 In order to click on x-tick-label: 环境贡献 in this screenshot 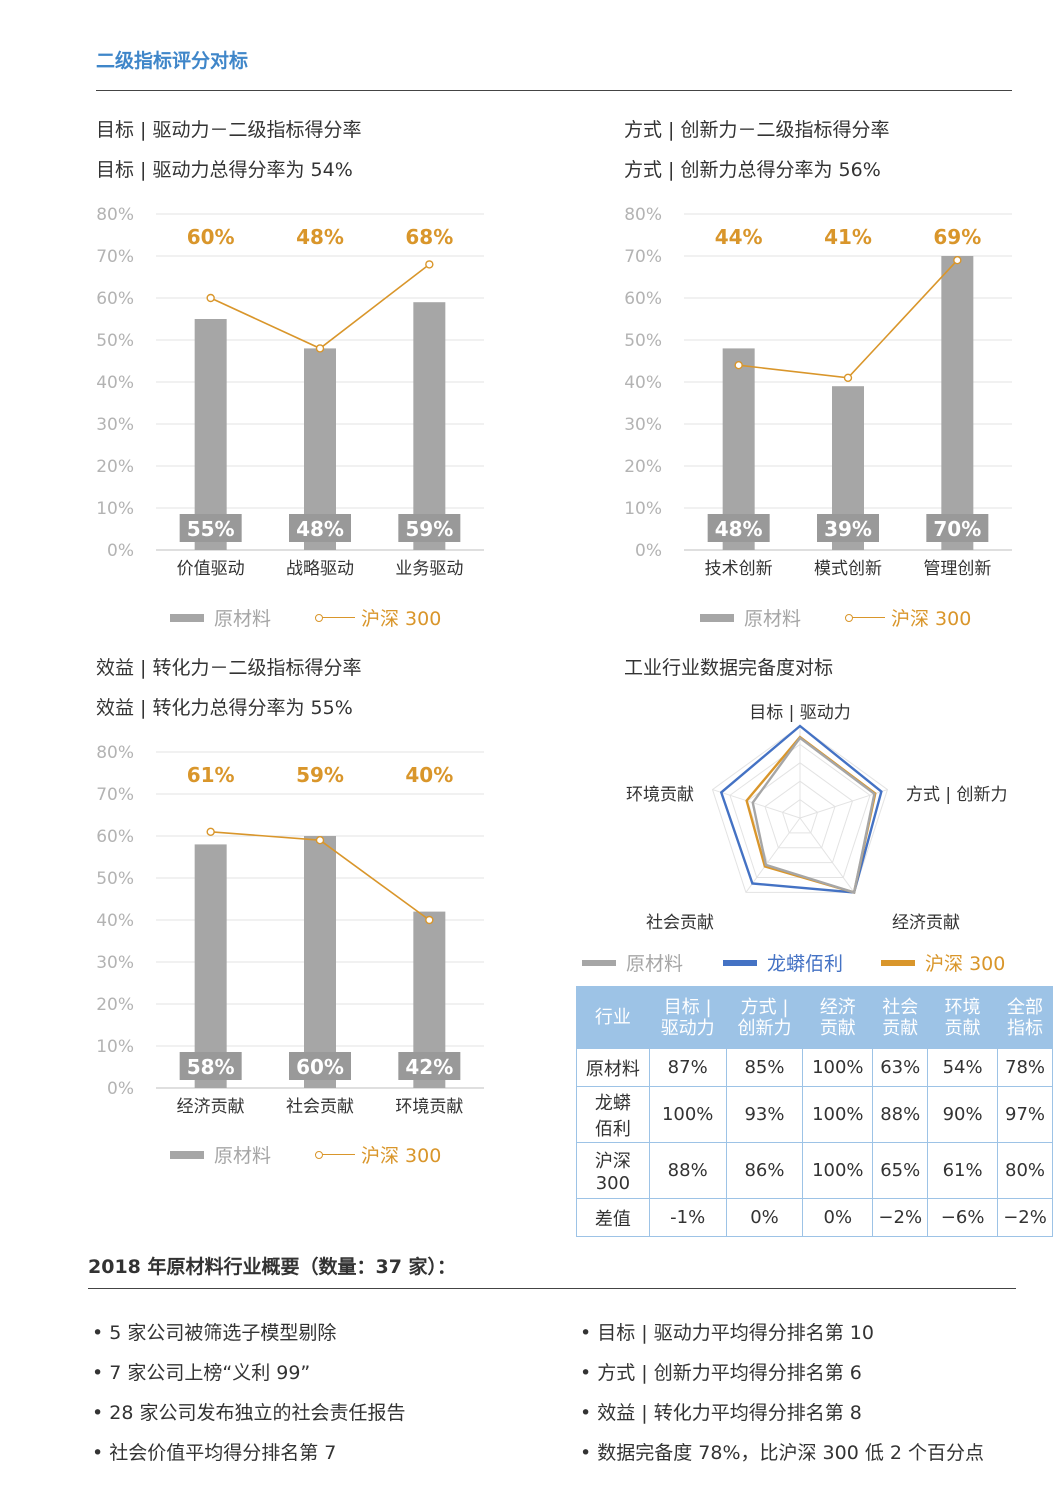, I will do `click(429, 1107)`.